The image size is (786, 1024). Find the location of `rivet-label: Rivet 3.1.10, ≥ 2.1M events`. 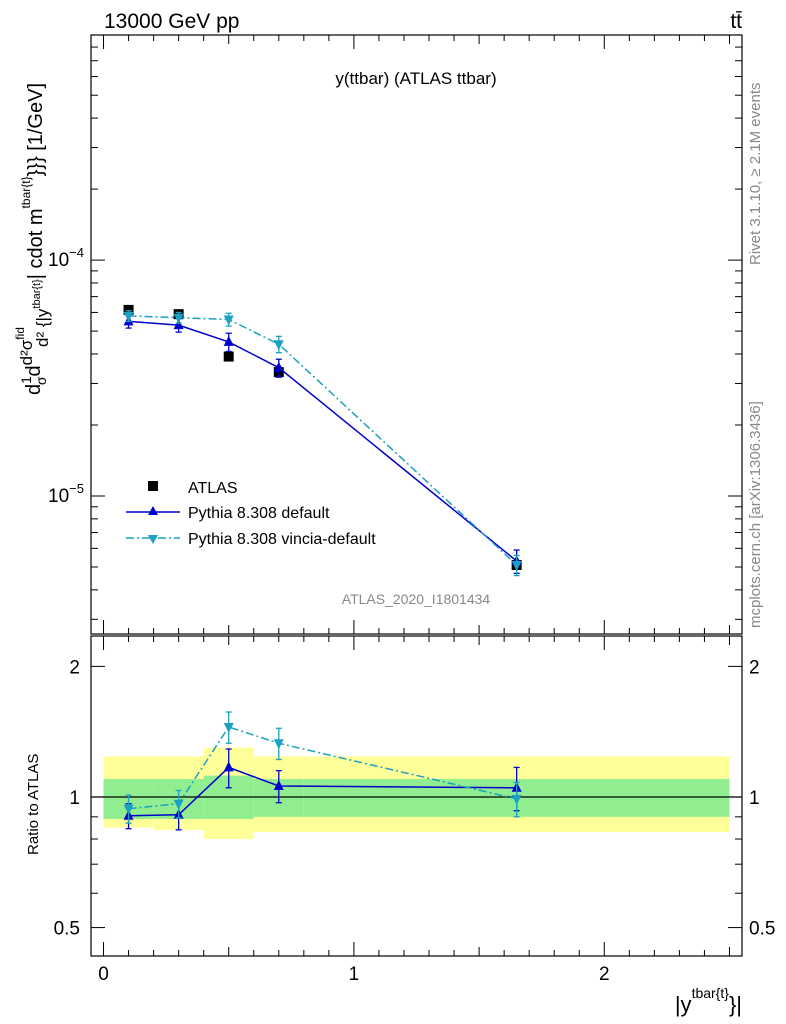

rivet-label: Rivet 3.1.10, ≥ 2.1M events is located at coordinates (755, 174).